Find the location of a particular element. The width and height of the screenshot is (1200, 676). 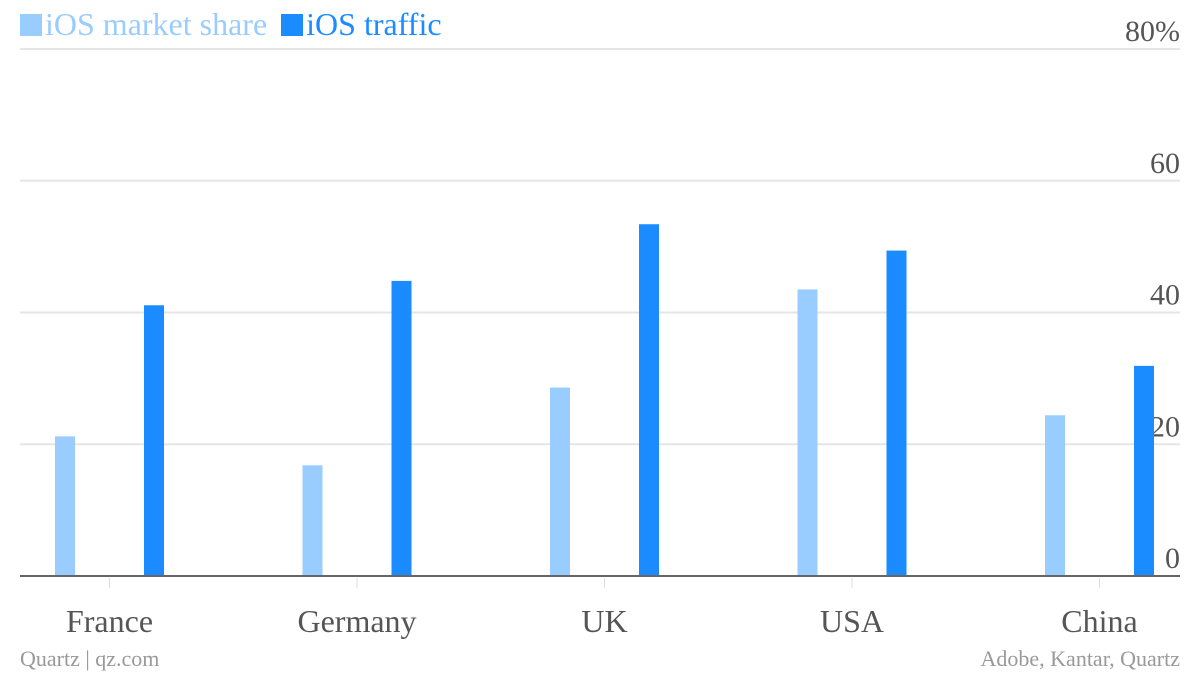

x-tick-label: USA is located at coordinates (852, 621).